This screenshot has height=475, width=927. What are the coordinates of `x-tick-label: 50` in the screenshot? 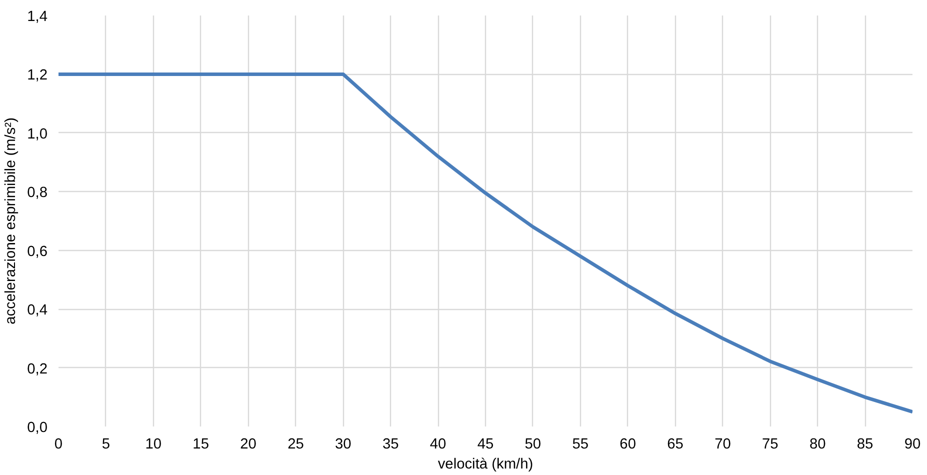 It's located at (533, 444).